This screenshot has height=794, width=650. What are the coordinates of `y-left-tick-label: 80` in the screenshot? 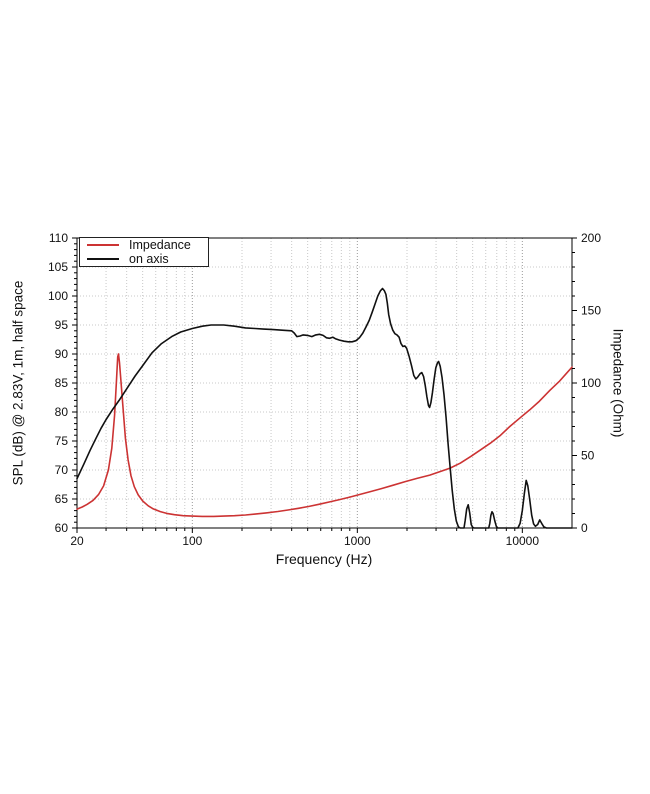 It's located at (62, 412).